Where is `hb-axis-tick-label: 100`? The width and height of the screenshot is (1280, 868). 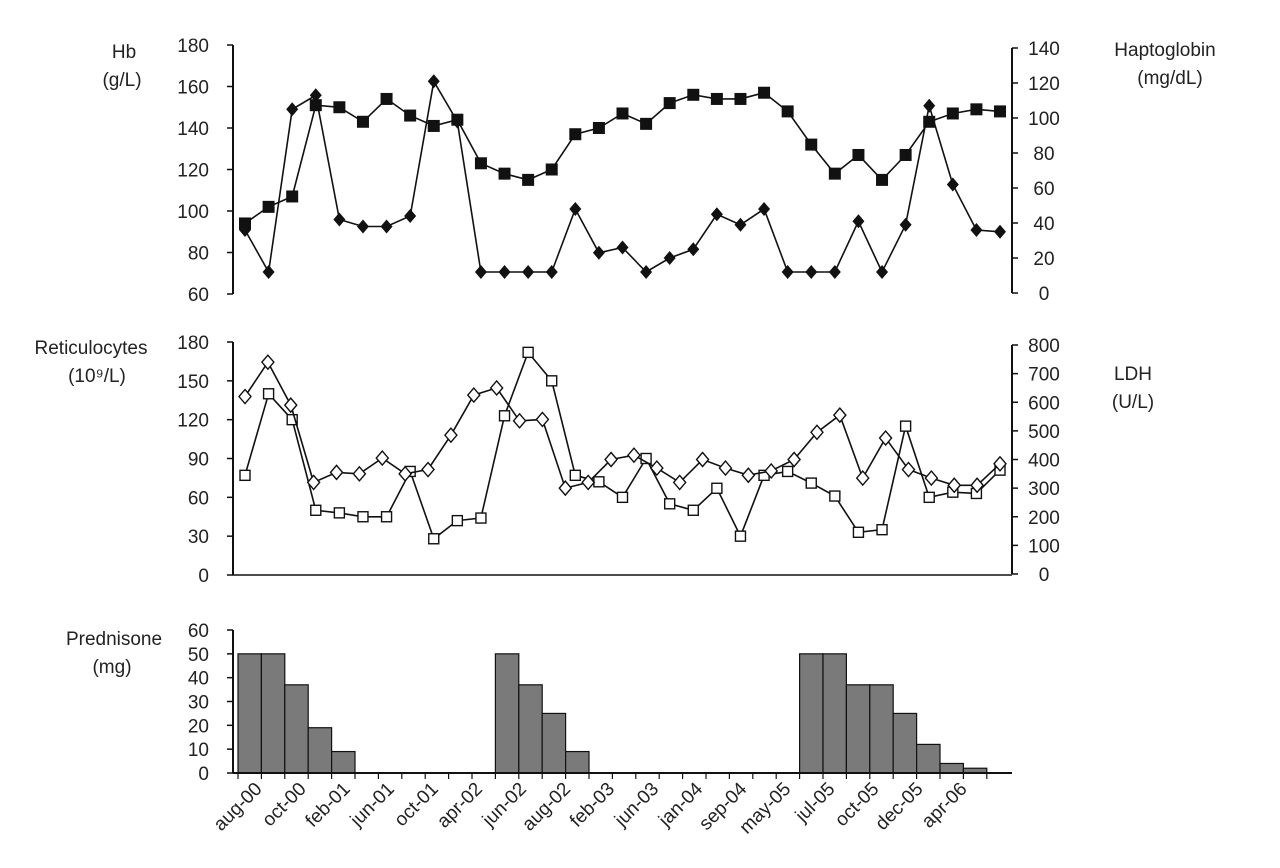
hb-axis-tick-label: 100 is located at coordinates (193, 212).